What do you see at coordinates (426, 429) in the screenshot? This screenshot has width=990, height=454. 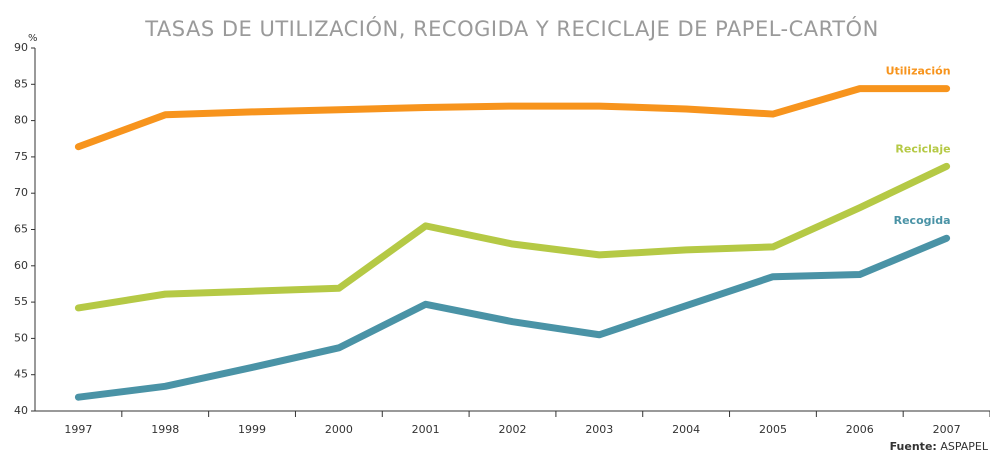 I see `x-tick-label: 2001` at bounding box center [426, 429].